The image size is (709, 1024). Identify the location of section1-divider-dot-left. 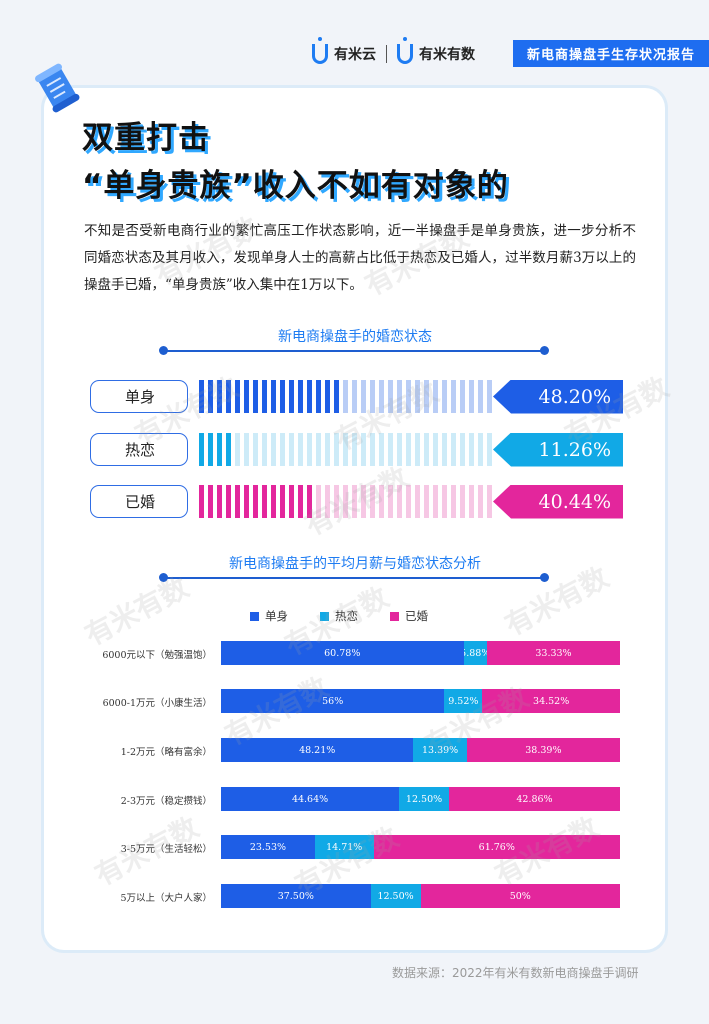
(163, 350).